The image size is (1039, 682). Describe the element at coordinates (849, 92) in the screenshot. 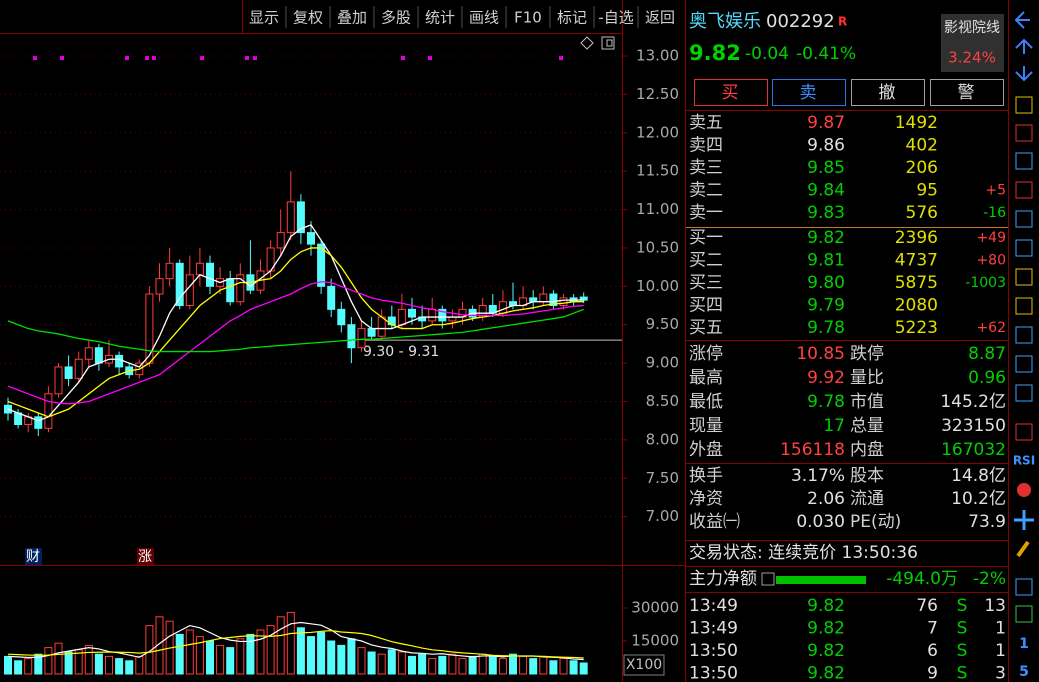

I see `trade-buttons` at that location.